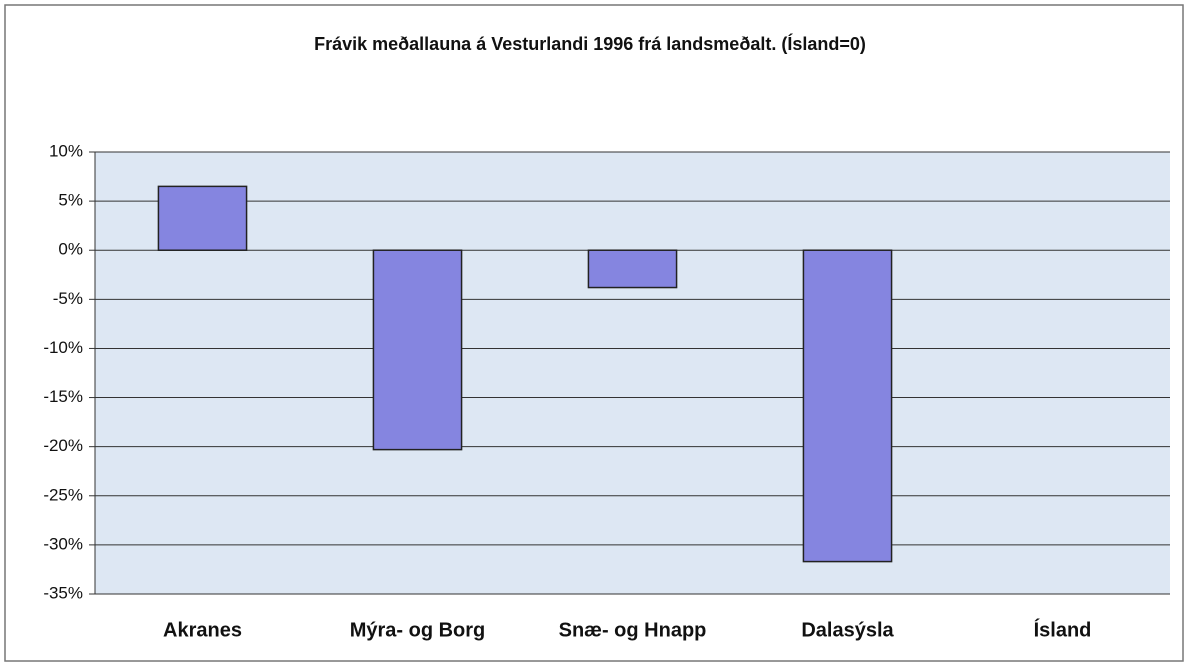  What do you see at coordinates (66, 150) in the screenshot?
I see `y-tick-label: 10%` at bounding box center [66, 150].